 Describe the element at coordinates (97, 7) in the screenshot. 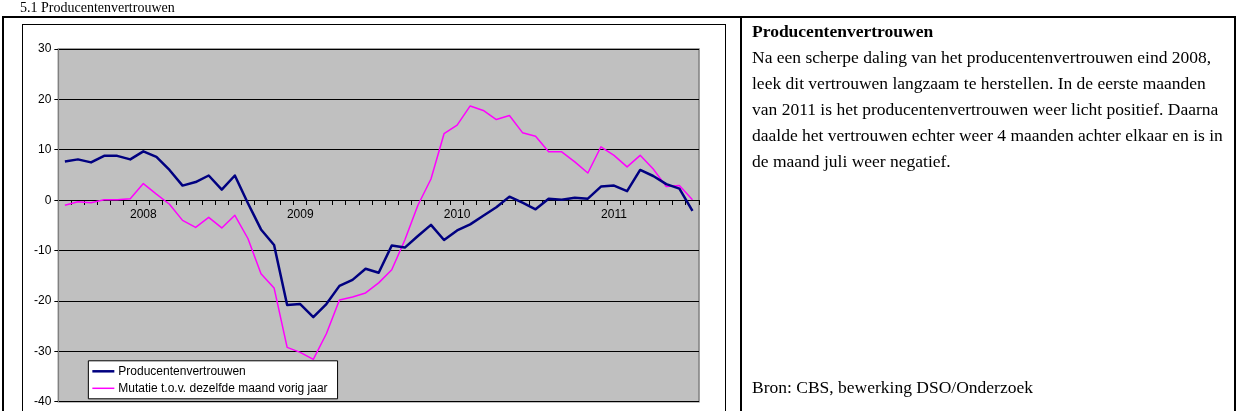

I see `chart-title: 5.1 Producentenvertrouwen` at that location.